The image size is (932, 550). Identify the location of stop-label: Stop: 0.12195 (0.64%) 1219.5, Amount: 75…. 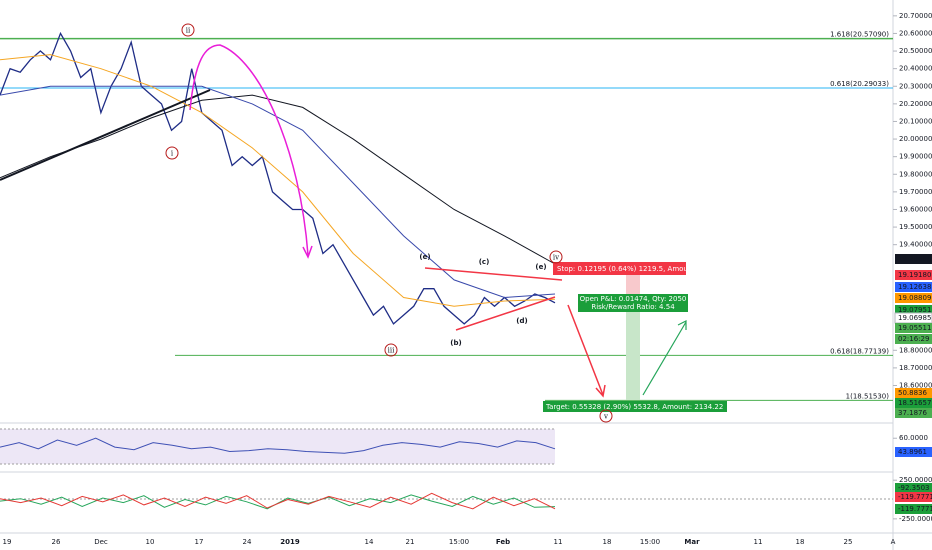
(635, 269).